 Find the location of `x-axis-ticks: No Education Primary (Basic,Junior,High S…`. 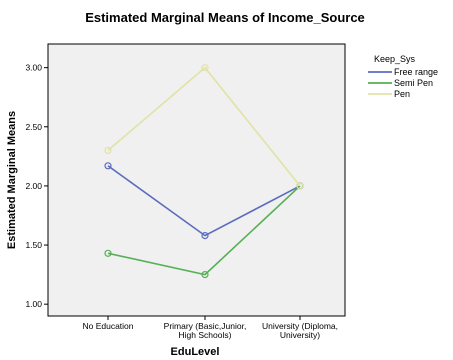

x-axis-ticks: No Education Primary (Basic,Junior,High S… is located at coordinates (210, 328).